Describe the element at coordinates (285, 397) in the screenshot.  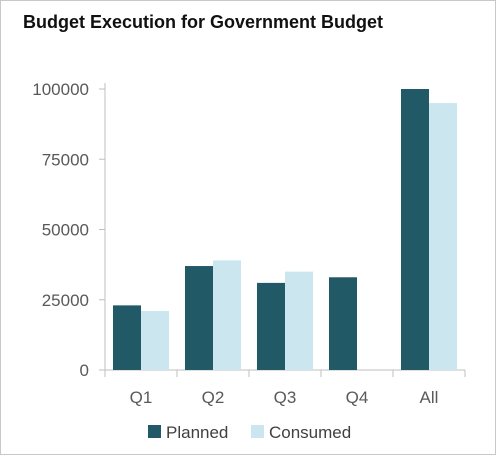
I see `x-tick-label: Q3` at that location.